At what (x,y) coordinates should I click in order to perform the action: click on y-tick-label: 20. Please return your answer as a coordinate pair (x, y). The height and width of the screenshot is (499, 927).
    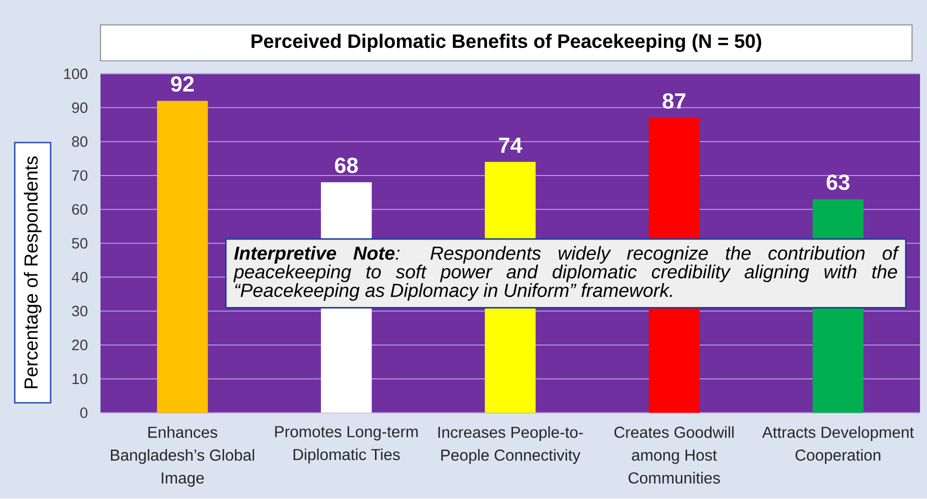
    Looking at the image, I should click on (80, 345).